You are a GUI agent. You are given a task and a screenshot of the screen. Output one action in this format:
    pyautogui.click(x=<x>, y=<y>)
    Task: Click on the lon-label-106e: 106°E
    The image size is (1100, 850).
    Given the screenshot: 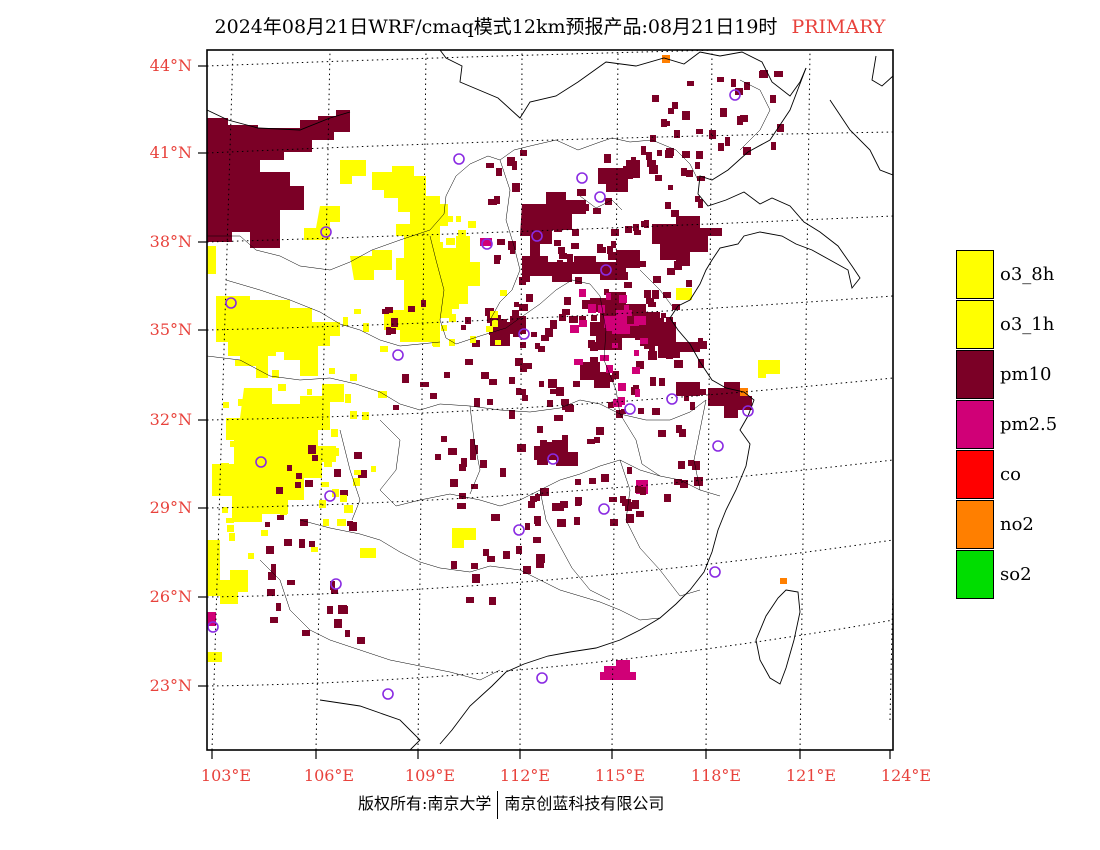 What is the action you would take?
    pyautogui.click(x=329, y=775)
    